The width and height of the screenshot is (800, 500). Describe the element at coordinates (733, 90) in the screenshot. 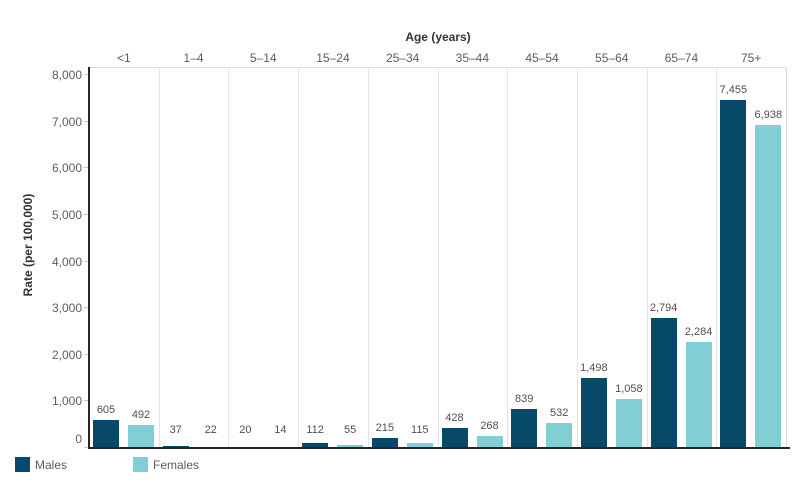

I see `bar-value-label: 7,455` at that location.